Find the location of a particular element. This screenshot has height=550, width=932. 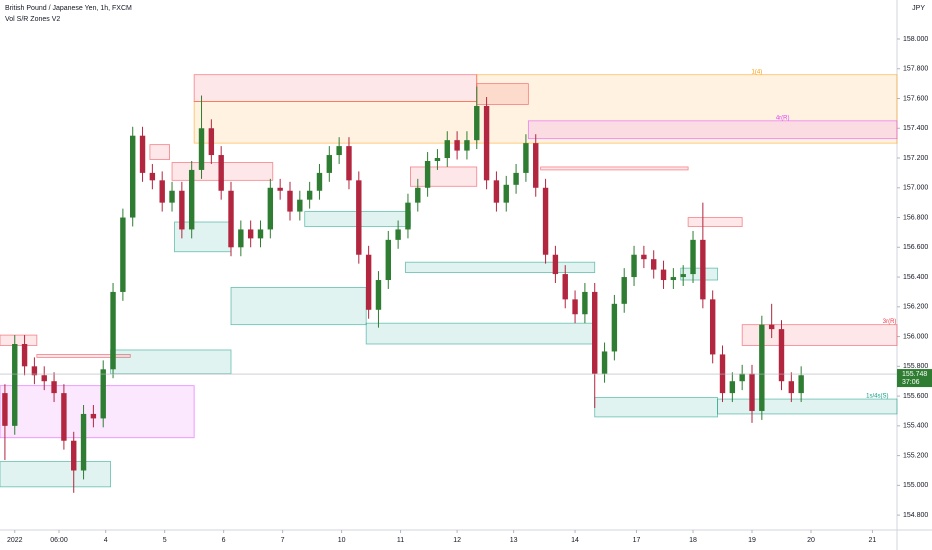

x-tick-label: 2022 is located at coordinates (15, 540).